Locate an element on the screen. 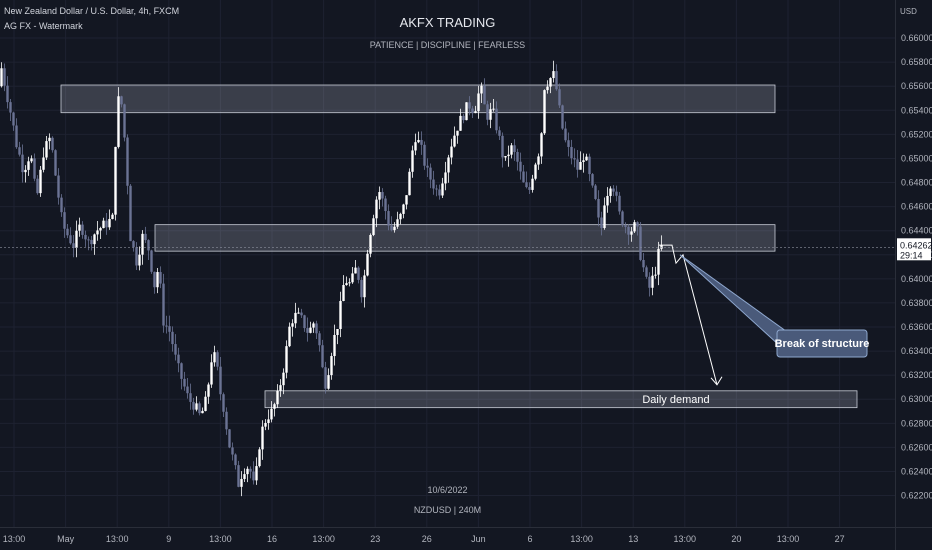 The width and height of the screenshot is (932, 550). projection-arrowhead is located at coordinates (716, 381).